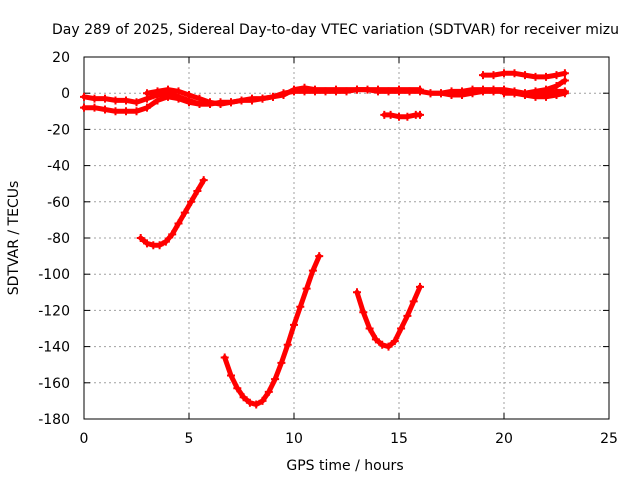  Describe the element at coordinates (58, 239) in the screenshot. I see `y-tick-label: -80` at that location.